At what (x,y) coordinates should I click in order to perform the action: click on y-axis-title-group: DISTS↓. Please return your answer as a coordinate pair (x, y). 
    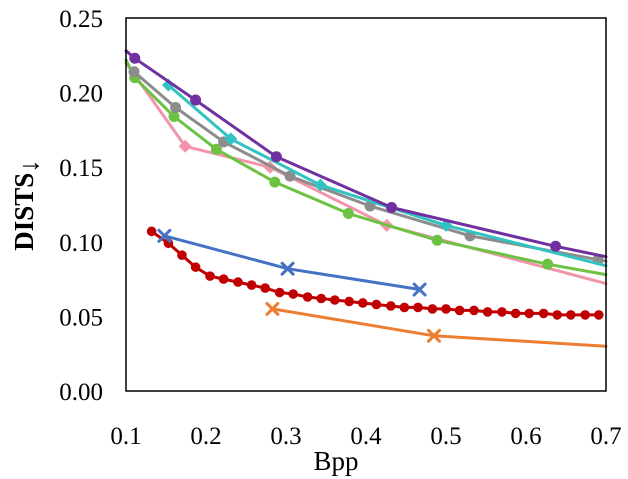
    Looking at the image, I should click on (26, 205).